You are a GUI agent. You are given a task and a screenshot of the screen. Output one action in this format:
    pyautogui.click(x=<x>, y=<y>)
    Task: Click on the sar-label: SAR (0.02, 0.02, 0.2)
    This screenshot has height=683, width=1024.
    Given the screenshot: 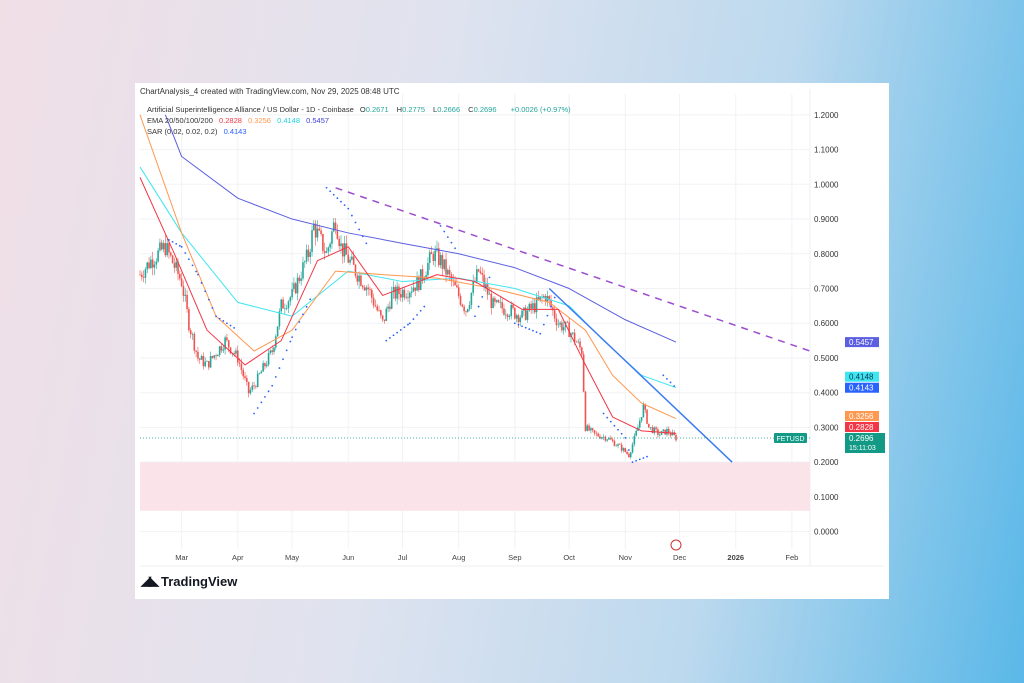 What is the action you would take?
    pyautogui.click(x=182, y=131)
    